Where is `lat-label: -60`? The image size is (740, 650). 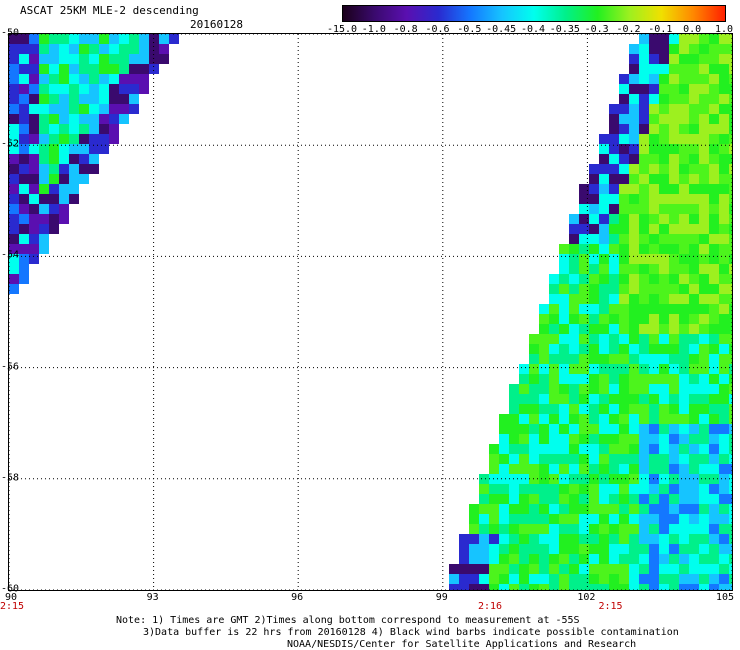
lat-label: -60 is located at coordinates (10, 589).